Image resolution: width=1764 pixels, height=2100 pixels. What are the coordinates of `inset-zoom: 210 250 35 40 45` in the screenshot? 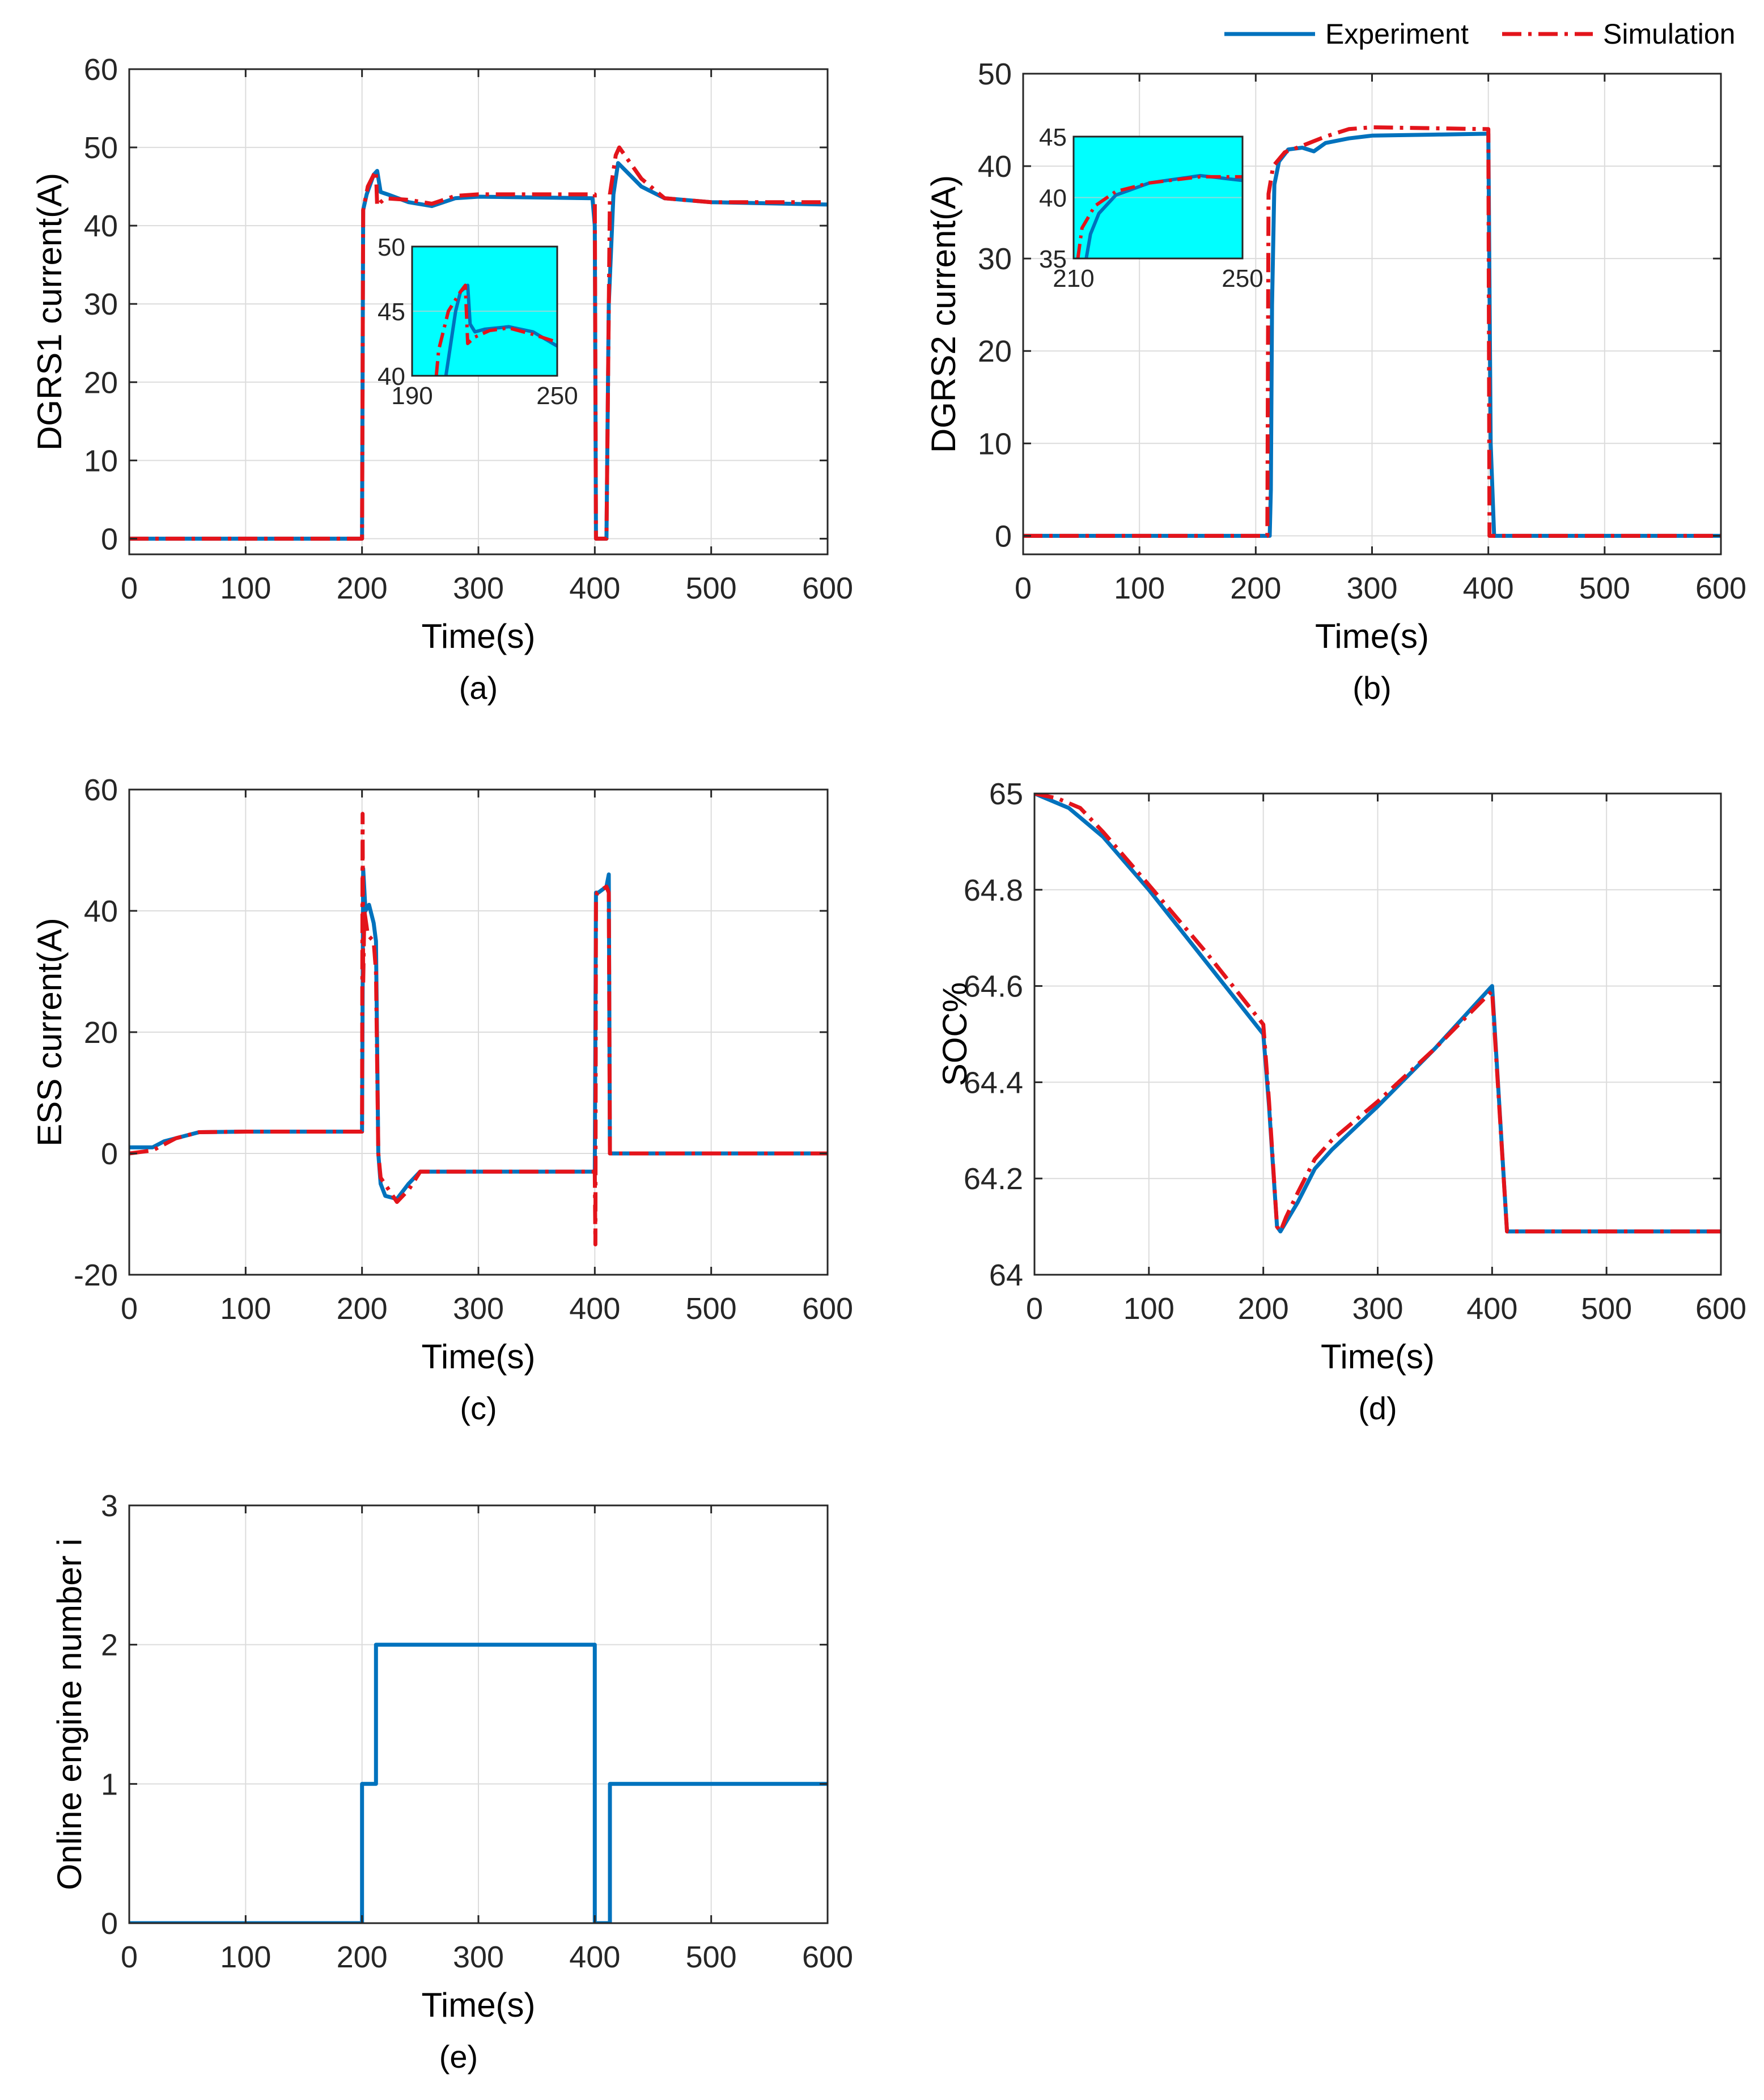 It's located at (1151, 208).